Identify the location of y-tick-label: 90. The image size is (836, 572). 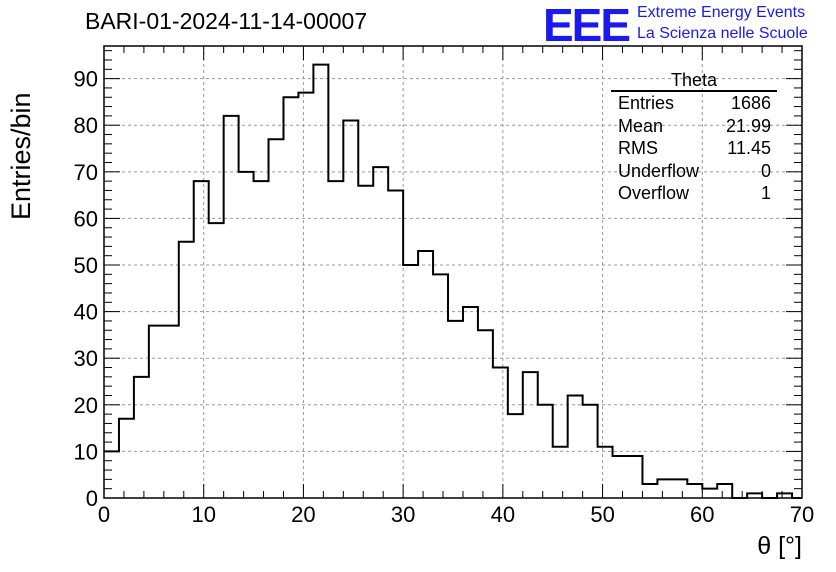
(86, 79).